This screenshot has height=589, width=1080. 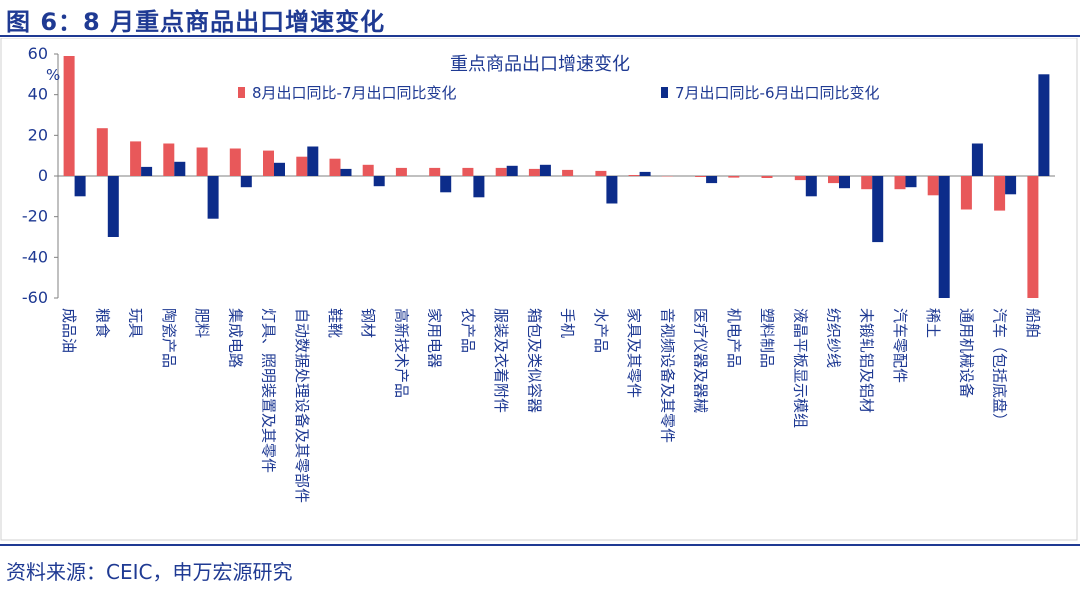 What do you see at coordinates (468, 330) in the screenshot?
I see `x-tick-label: 农产品` at bounding box center [468, 330].